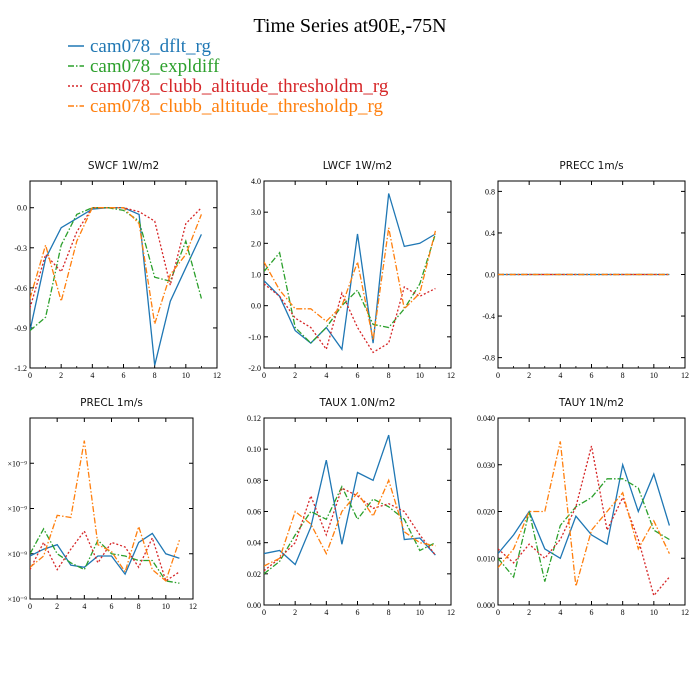 This screenshot has height=700, width=700. What do you see at coordinates (591, 403) in the screenshot?
I see `panel-title: TAUY 1N/m2` at bounding box center [591, 403].